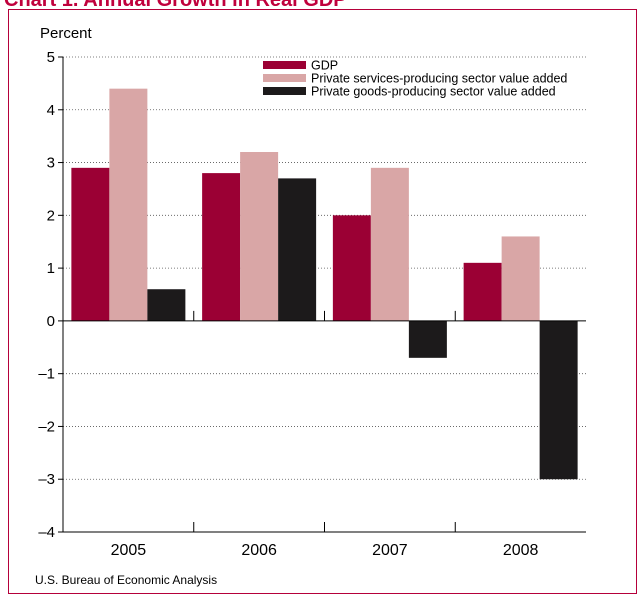 The width and height of the screenshot is (642, 599). I want to click on x-tick-label: 2005, so click(129, 550).